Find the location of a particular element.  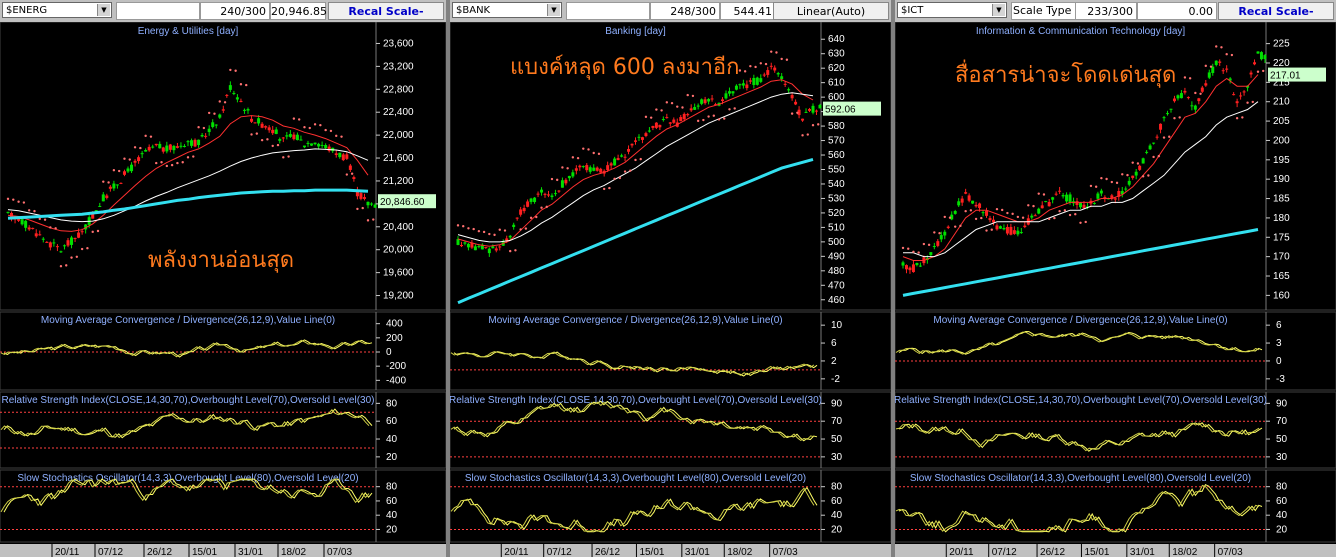

scale-type-label: Scale Type is located at coordinates (1042, 10).